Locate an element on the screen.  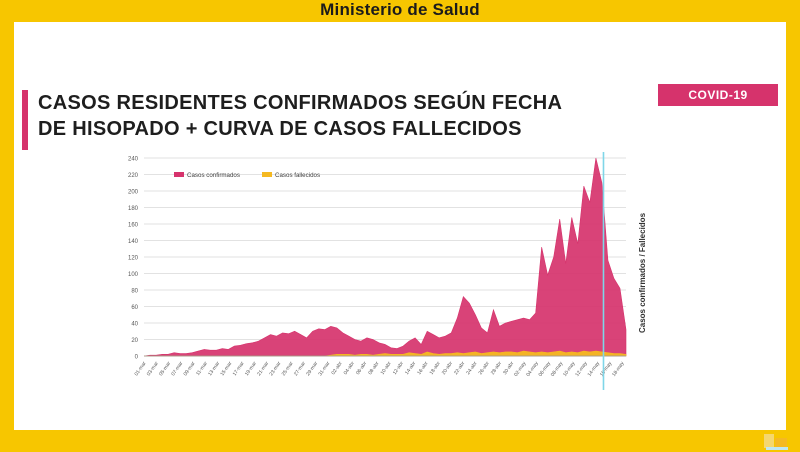
x-tick-label: 16-abr is located at coordinates (422, 368).